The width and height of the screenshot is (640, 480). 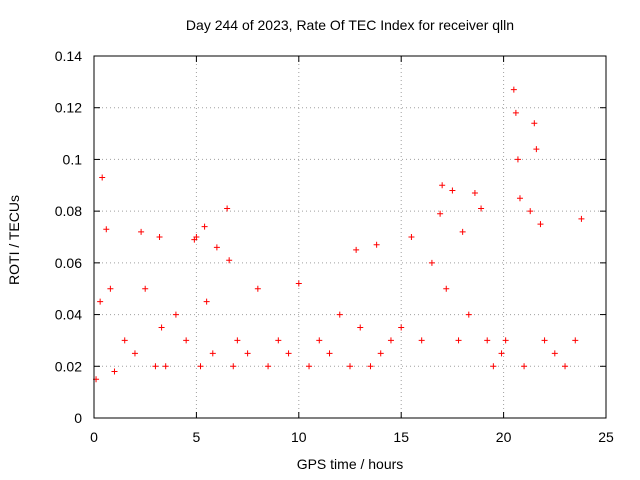 I want to click on y-tick-label: 0.1, so click(x=73, y=159).